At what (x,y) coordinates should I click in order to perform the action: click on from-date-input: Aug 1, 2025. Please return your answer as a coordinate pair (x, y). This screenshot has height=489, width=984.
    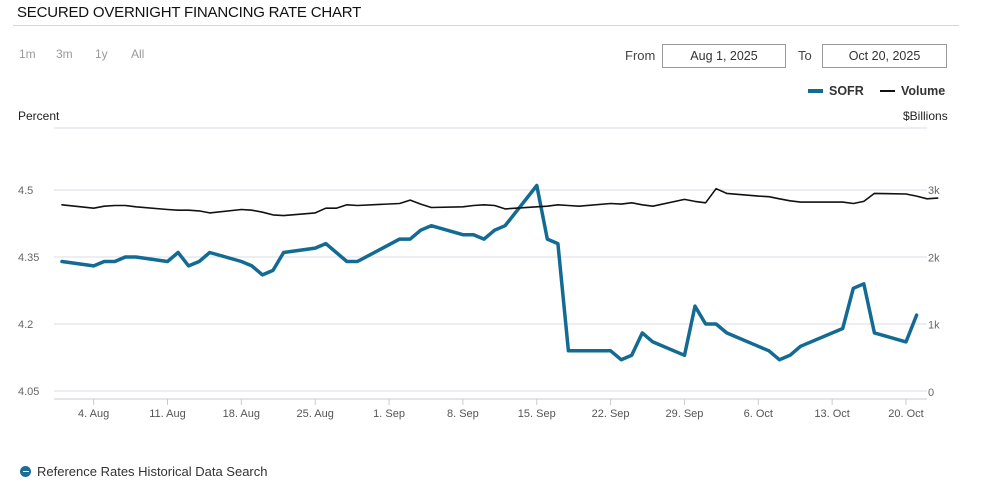
    Looking at the image, I should click on (724, 56).